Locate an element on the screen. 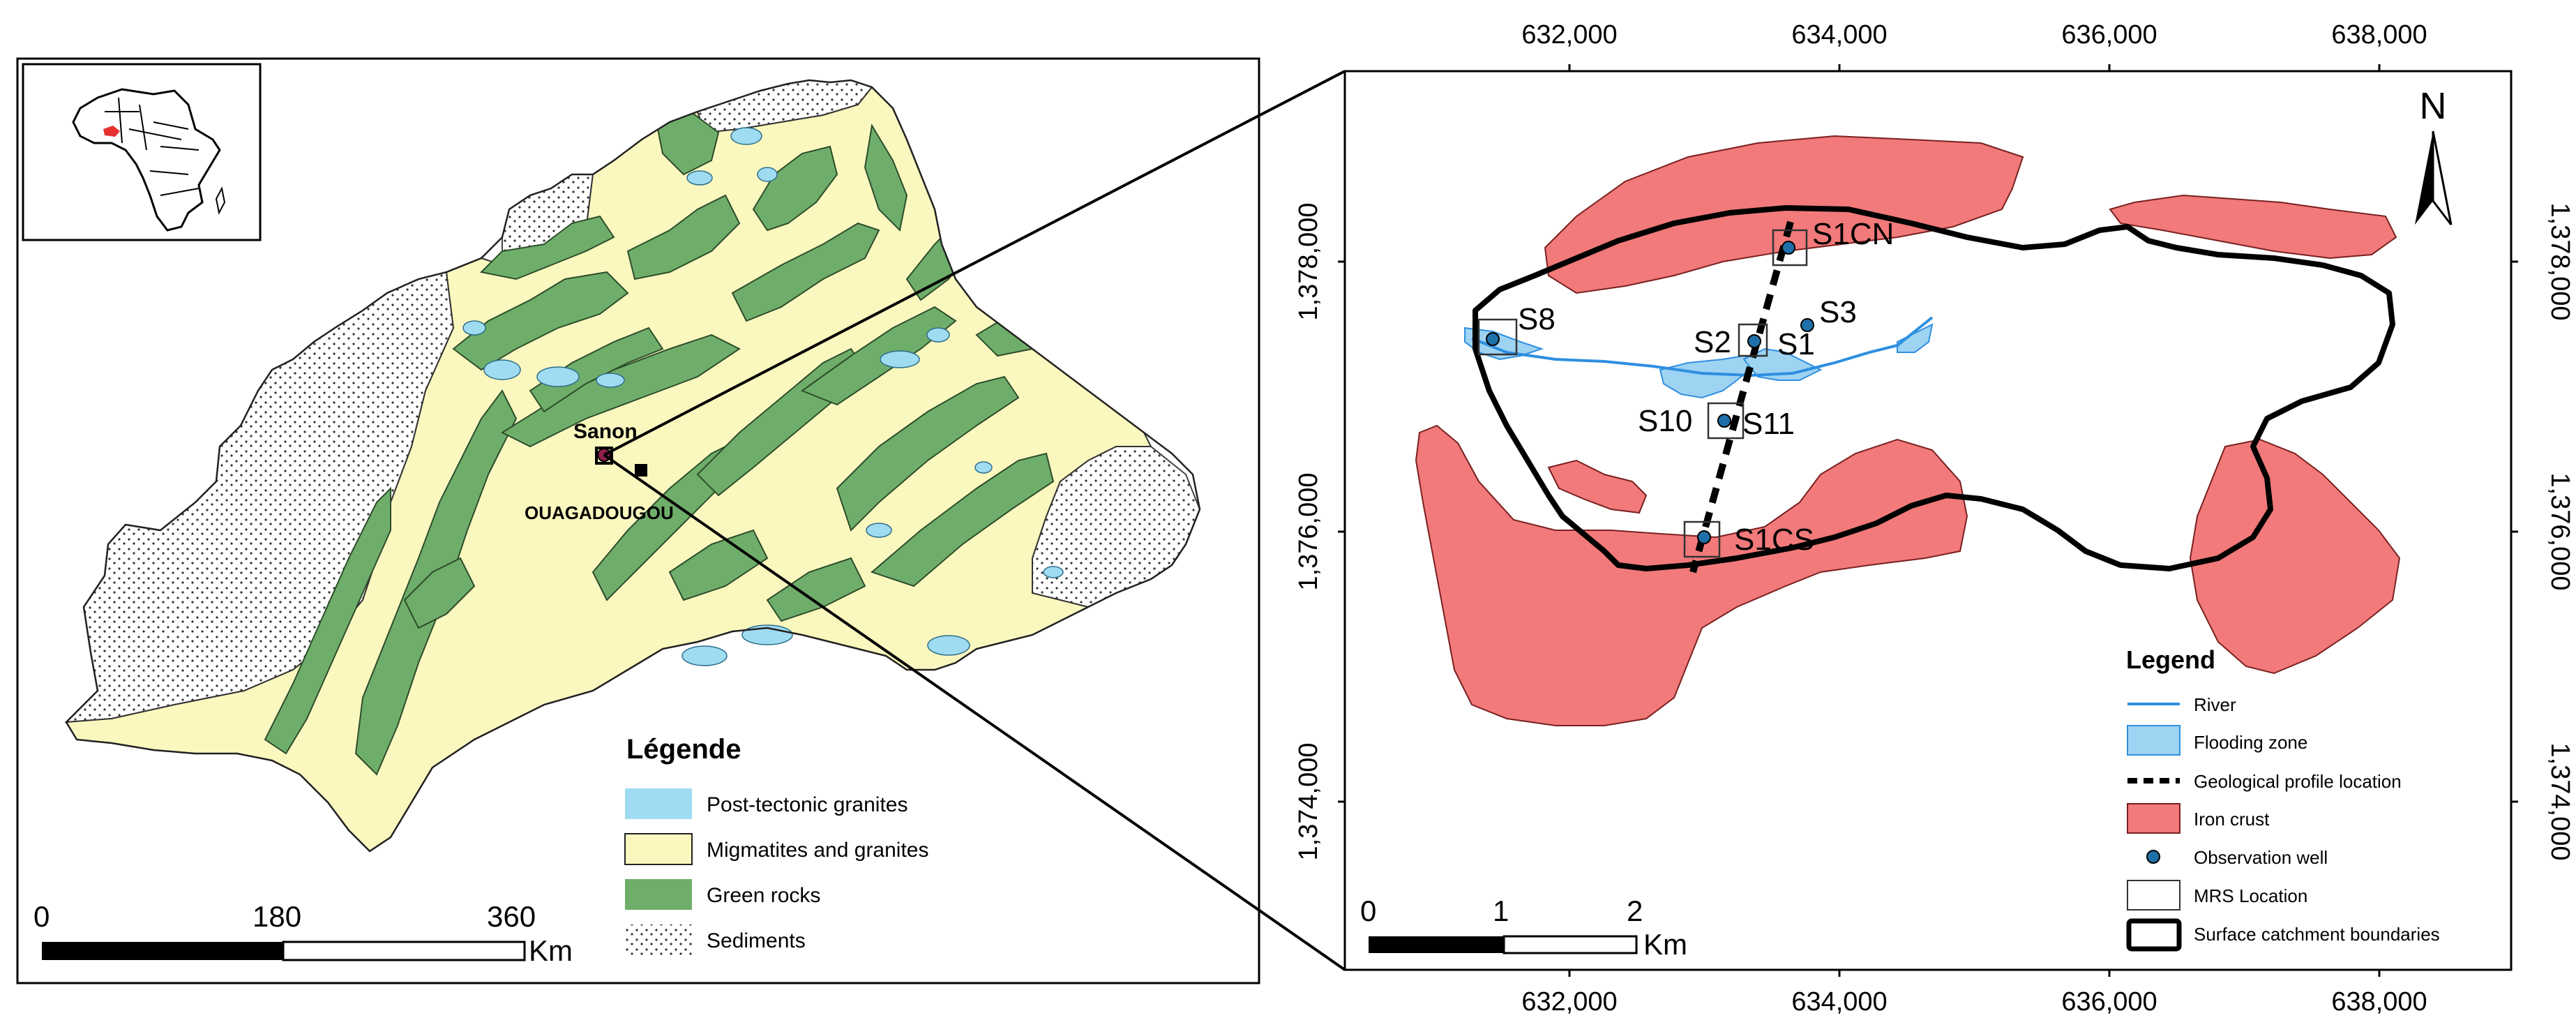  label-s11: S11 is located at coordinates (1768, 424).